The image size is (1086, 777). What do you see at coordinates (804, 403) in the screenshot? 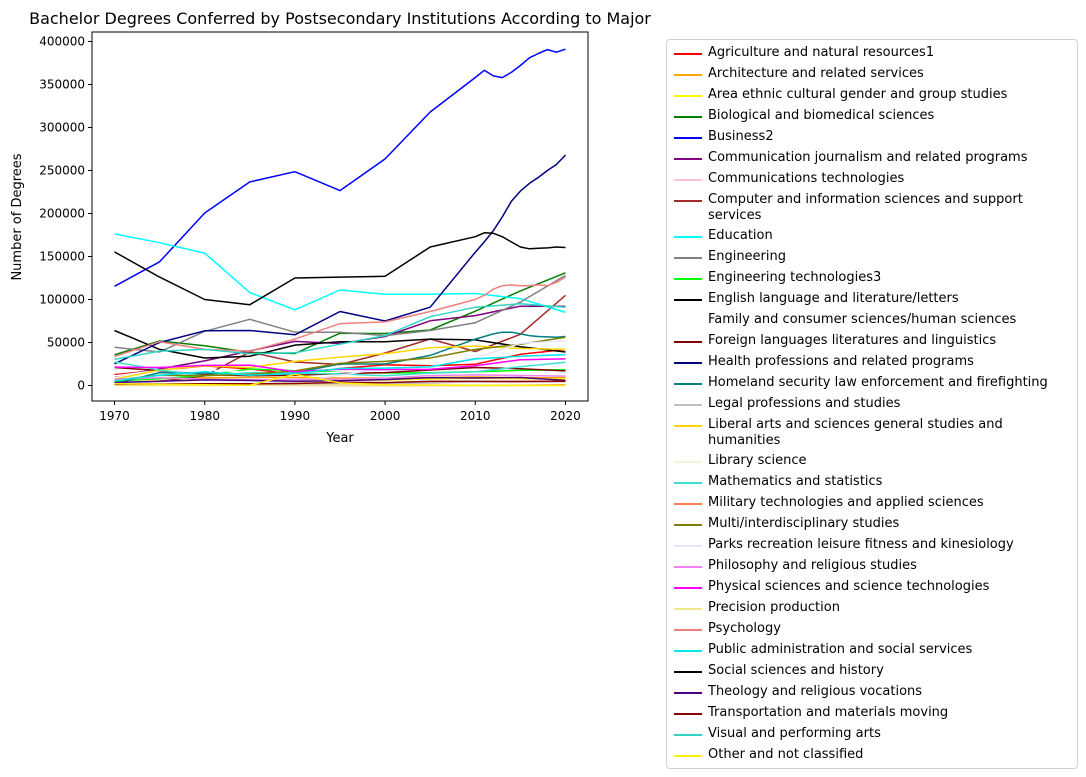
I see `legend-label-16: Legal professions and studies` at bounding box center [804, 403].